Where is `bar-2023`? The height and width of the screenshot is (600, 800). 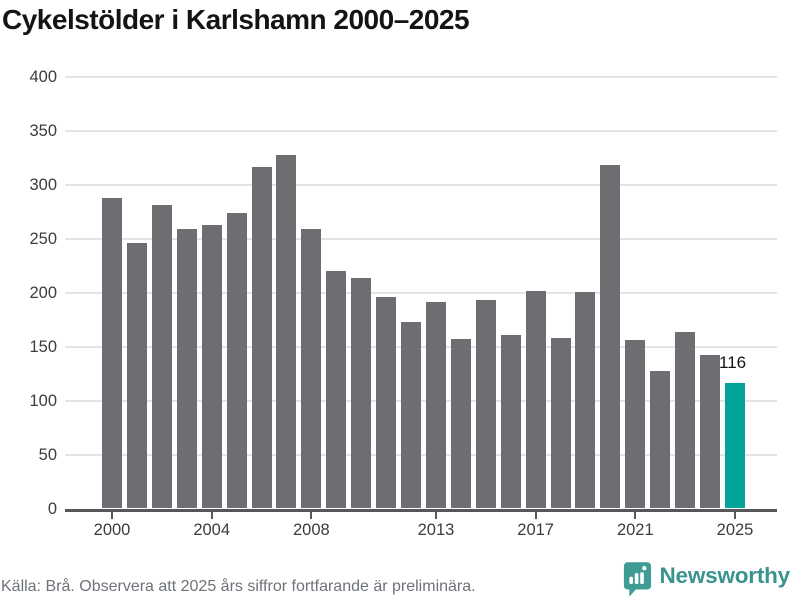 bar-2023 is located at coordinates (685, 420).